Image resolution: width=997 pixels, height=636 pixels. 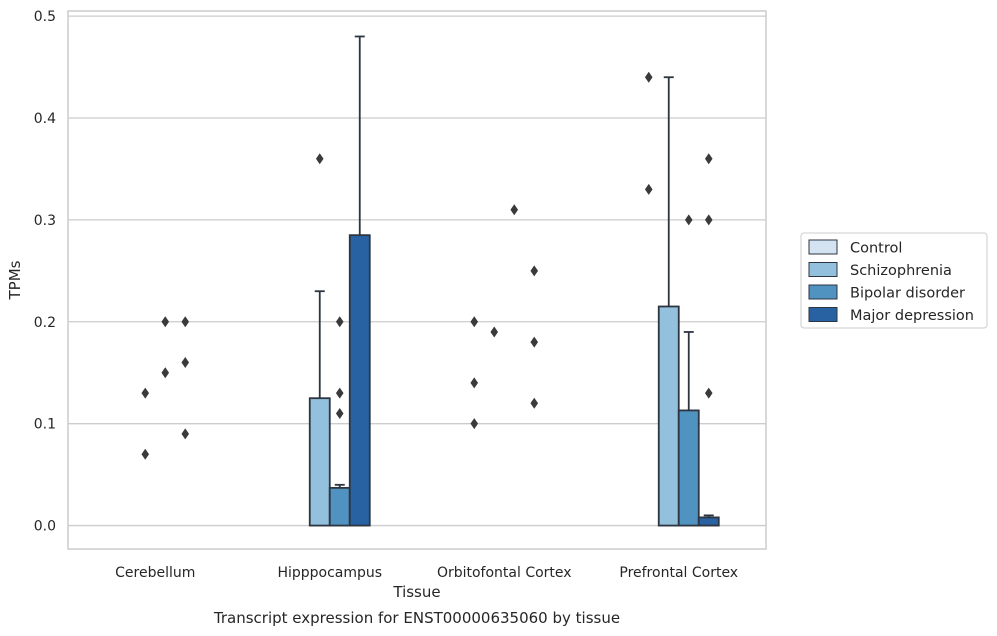 What do you see at coordinates (45, 221) in the screenshot?
I see `y-tick-label: 0.3` at bounding box center [45, 221].